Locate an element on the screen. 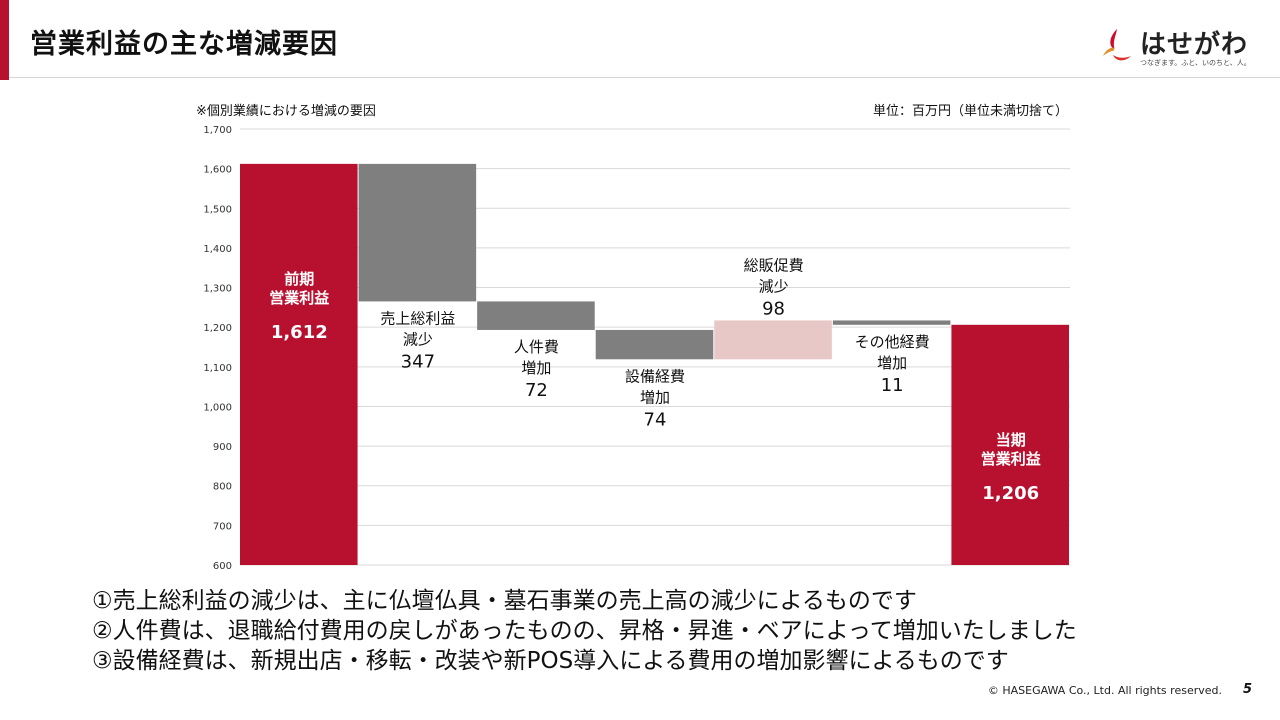 The image size is (1280, 720). y-tick-label: 1,000 is located at coordinates (217, 407).